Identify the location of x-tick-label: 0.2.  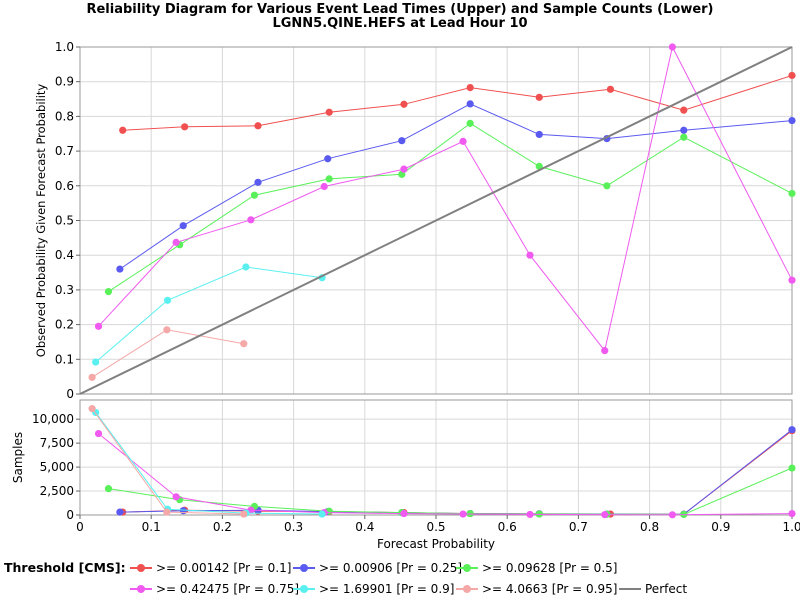
(222, 527).